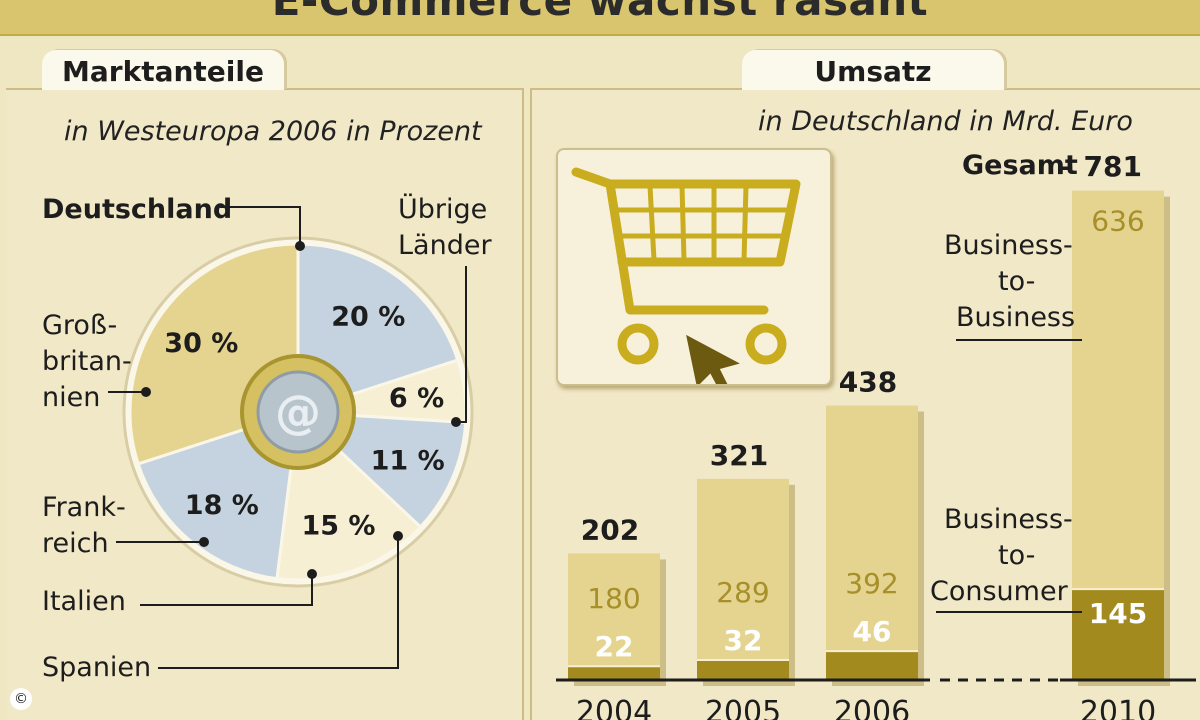 The width and height of the screenshot is (1200, 720). Describe the element at coordinates (600, 12) in the screenshot. I see `headline: E-Commerce wächst rasant` at that location.